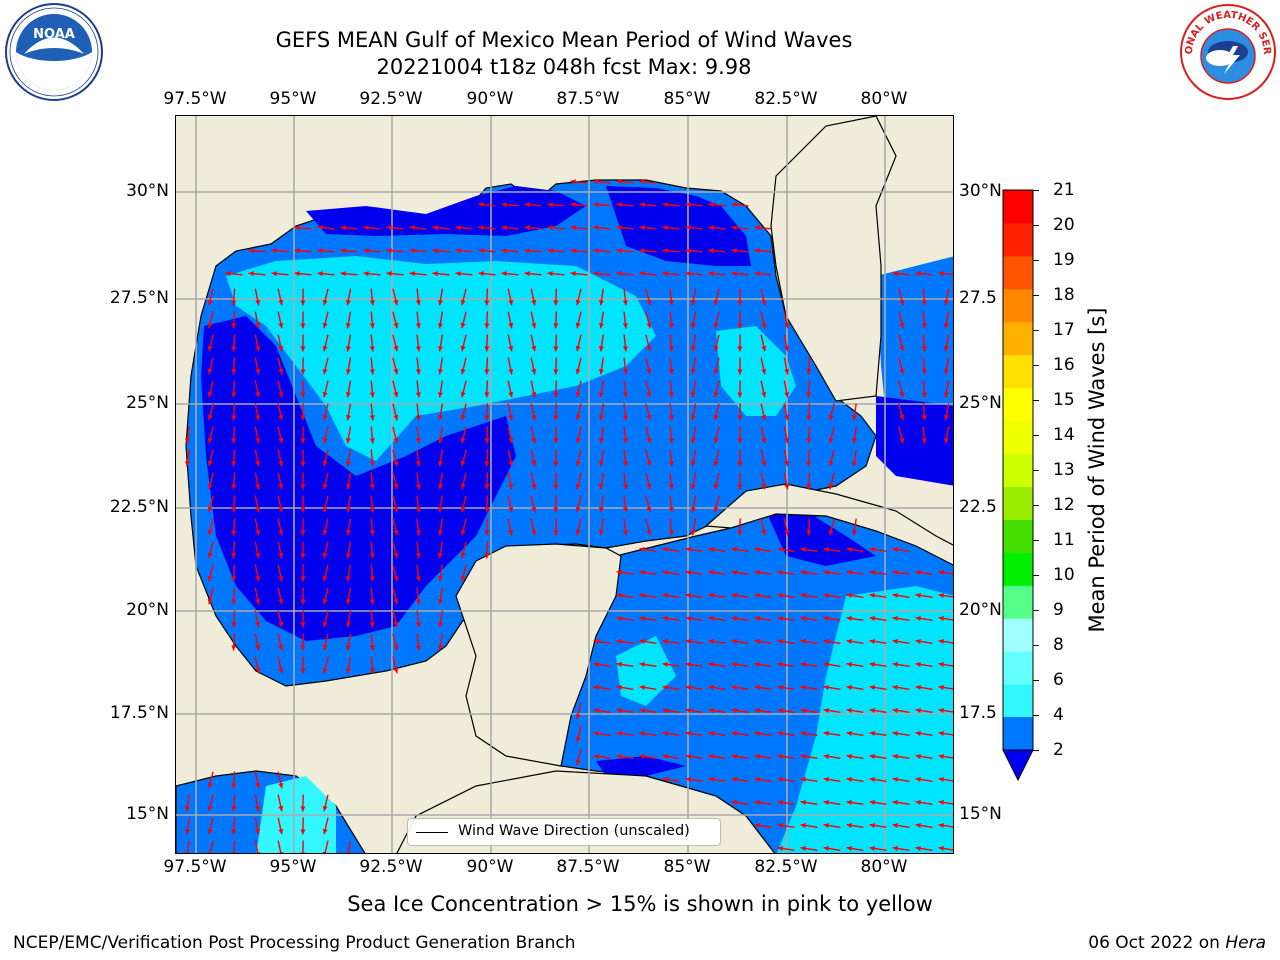 The width and height of the screenshot is (1280, 960). Describe the element at coordinates (54, 52) in the screenshot. I see `noaa-logo: NOAA` at that location.